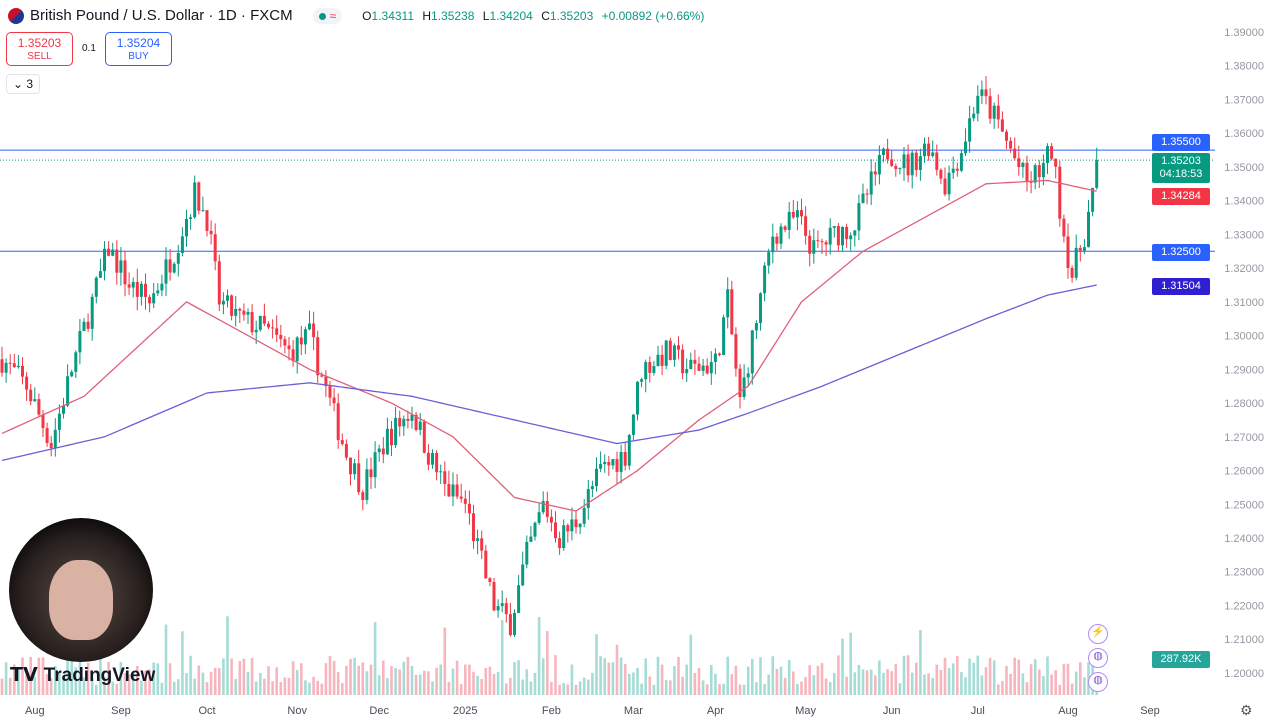 The width and height of the screenshot is (1280, 720). What do you see at coordinates (633, 711) in the screenshot?
I see `x-tick-label: Mar` at bounding box center [633, 711].